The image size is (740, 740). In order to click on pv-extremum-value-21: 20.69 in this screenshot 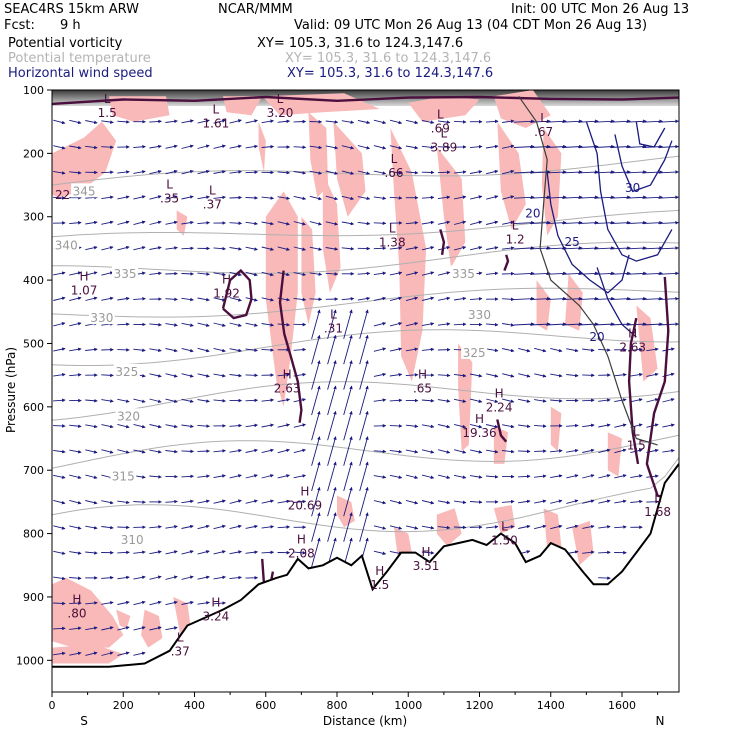, I will do `click(305, 506)`.